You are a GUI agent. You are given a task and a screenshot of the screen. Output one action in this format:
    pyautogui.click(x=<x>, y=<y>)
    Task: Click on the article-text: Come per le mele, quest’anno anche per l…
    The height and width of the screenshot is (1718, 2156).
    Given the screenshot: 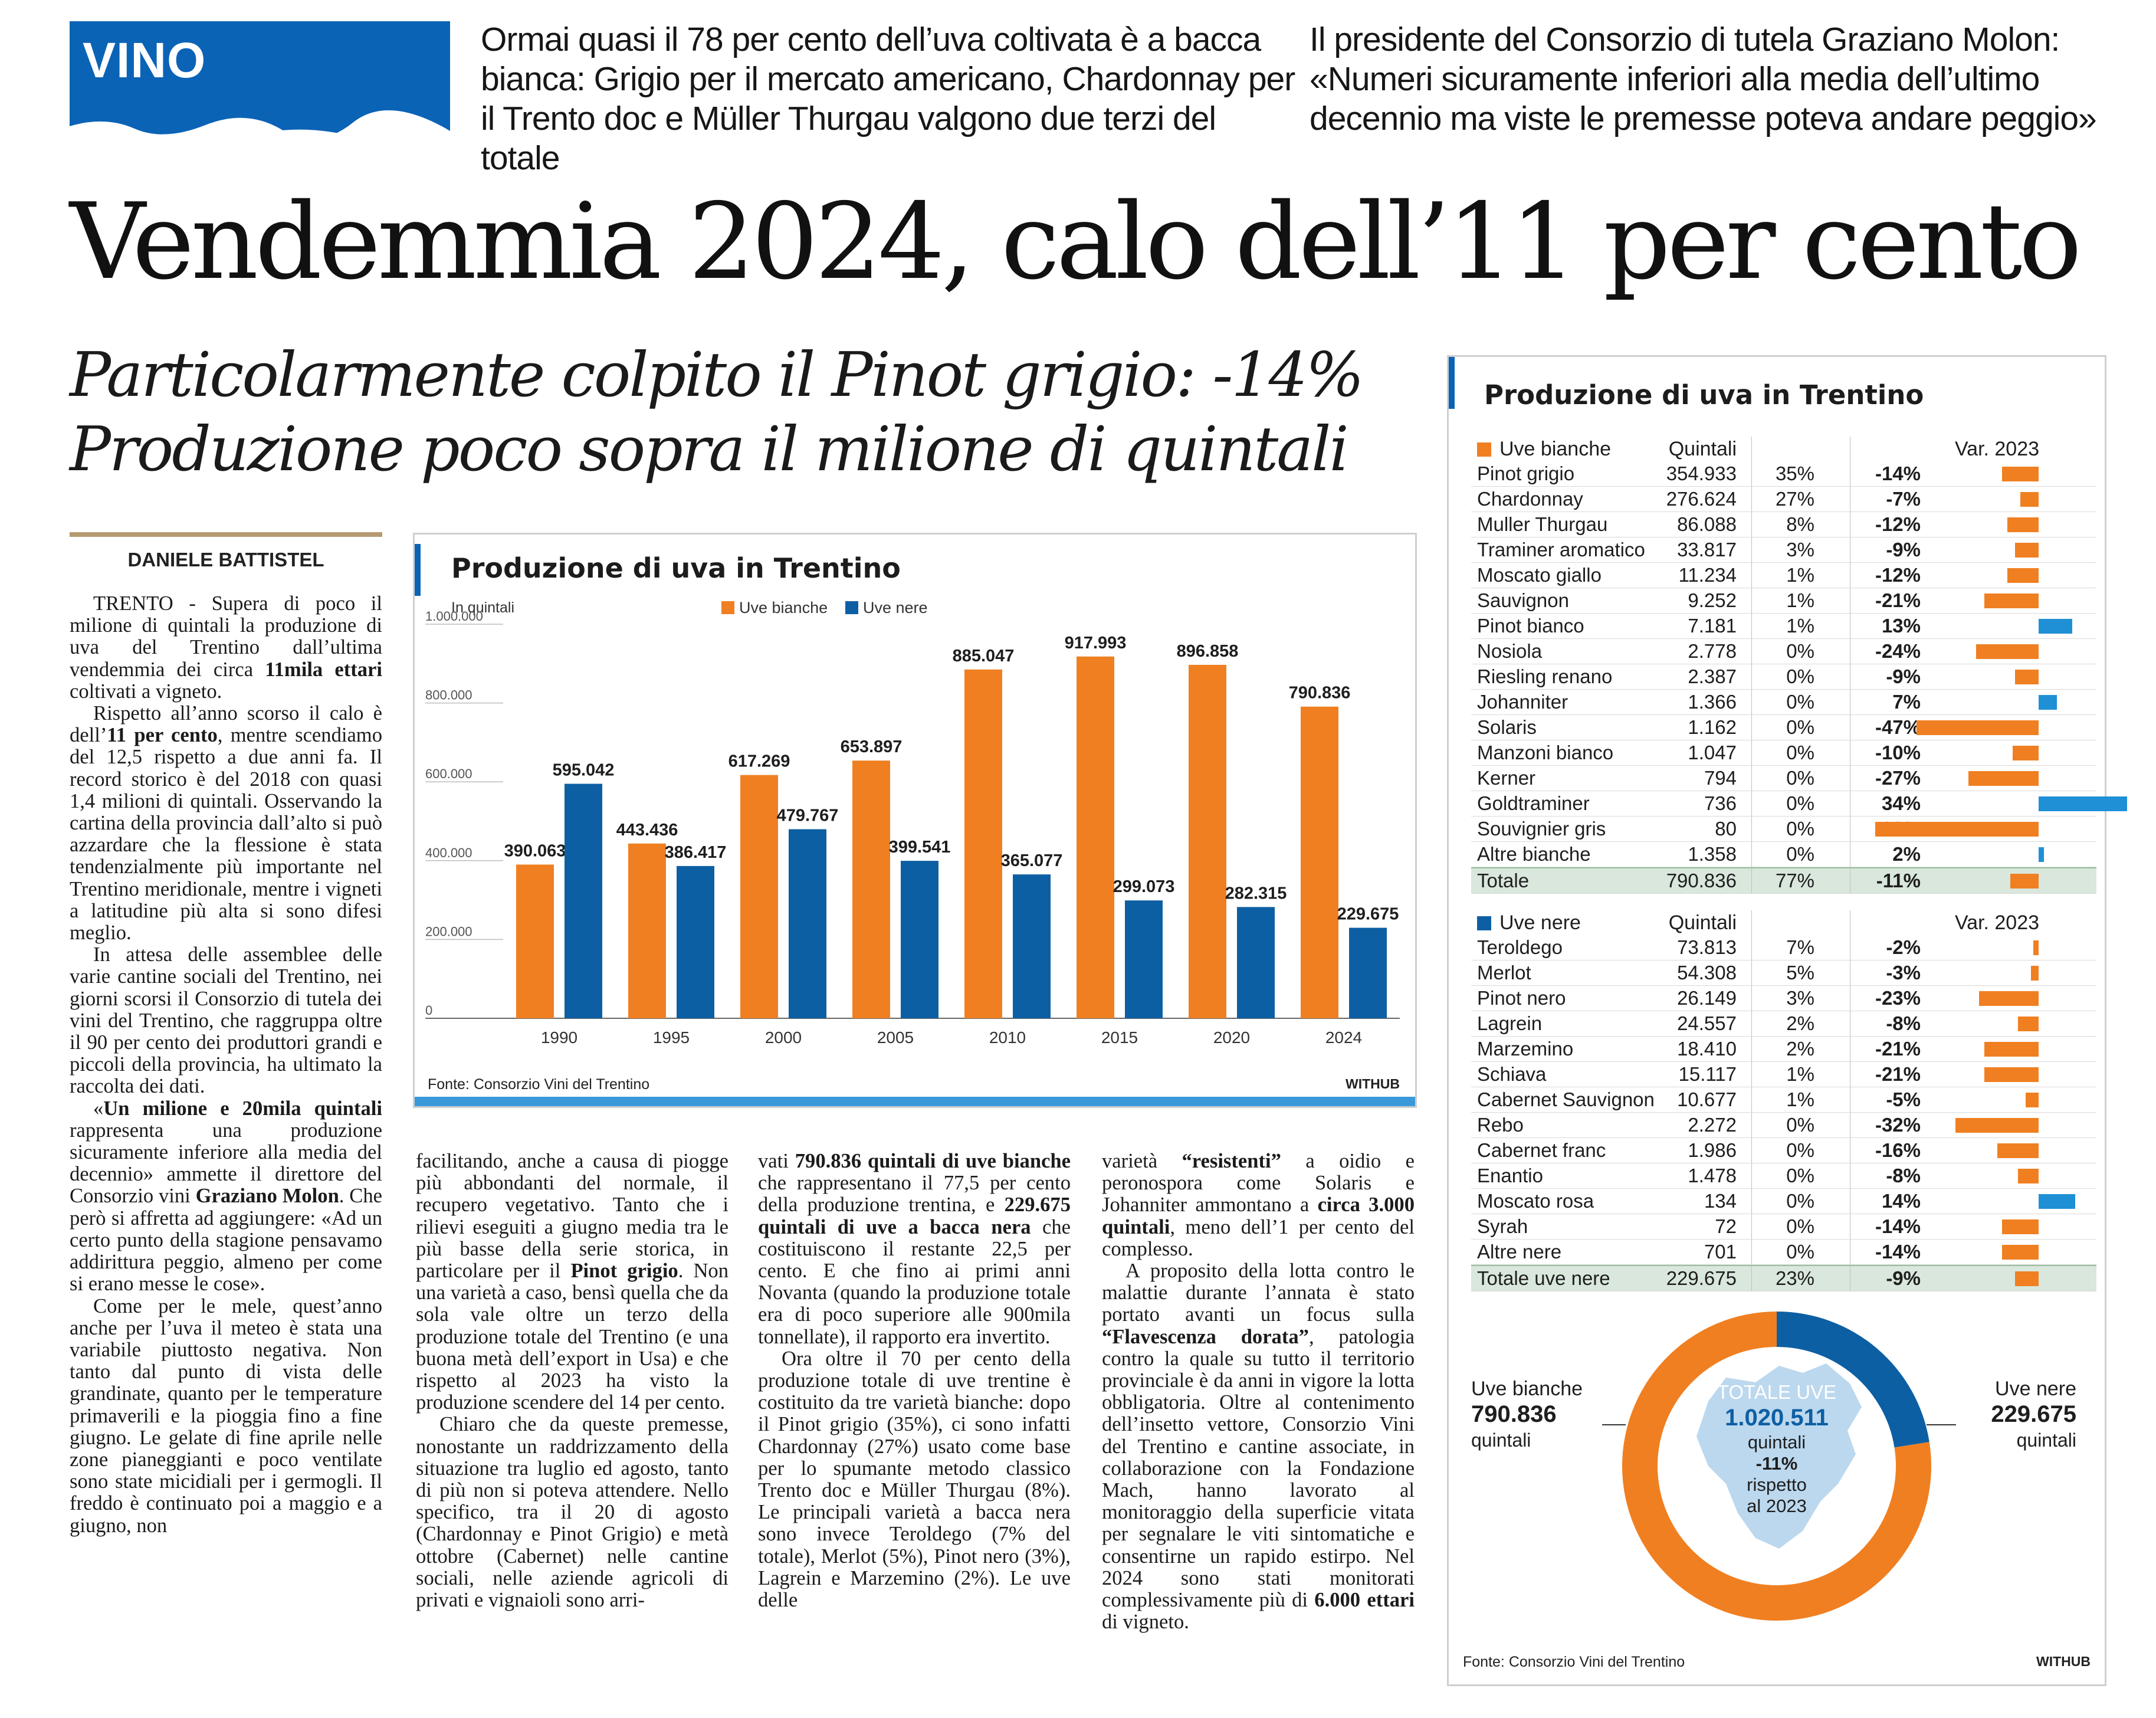 What is the action you would take?
    pyautogui.click(x=226, y=1416)
    